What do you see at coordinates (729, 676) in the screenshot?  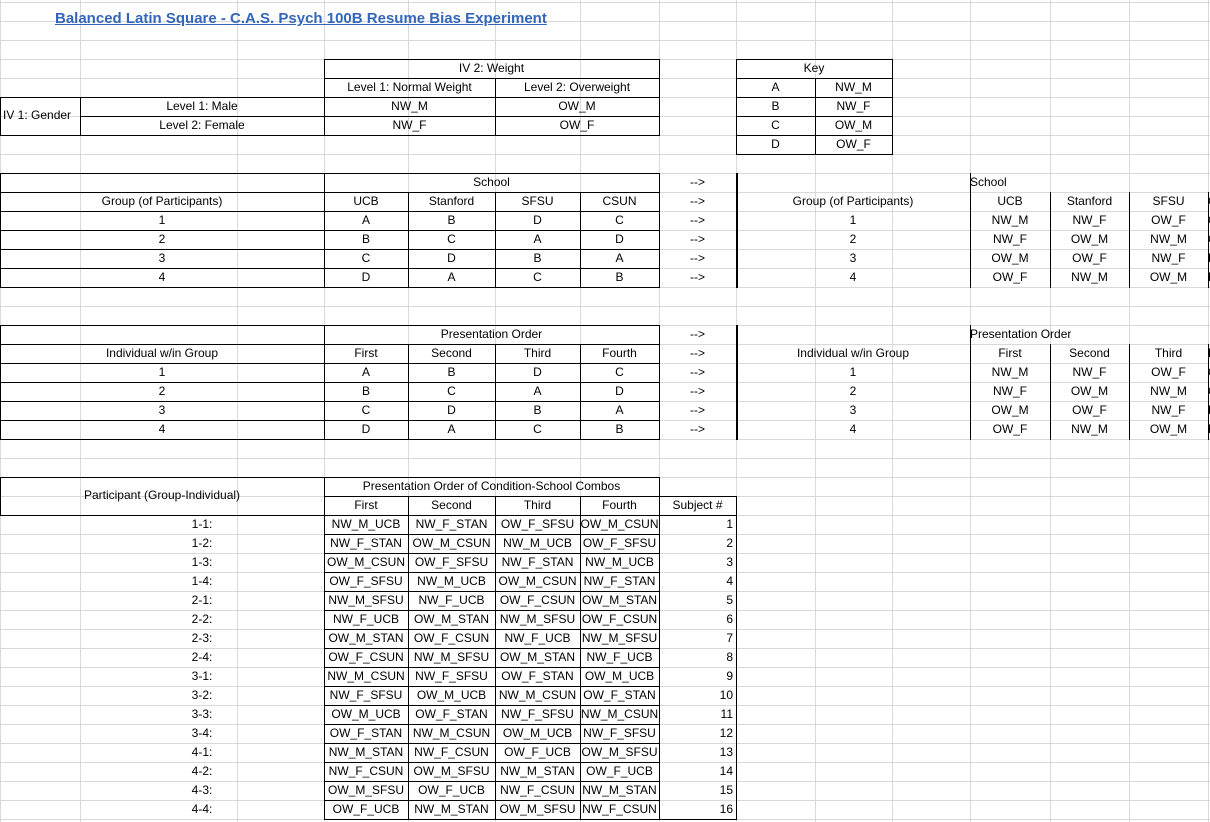 I see `subject-number: 9` at bounding box center [729, 676].